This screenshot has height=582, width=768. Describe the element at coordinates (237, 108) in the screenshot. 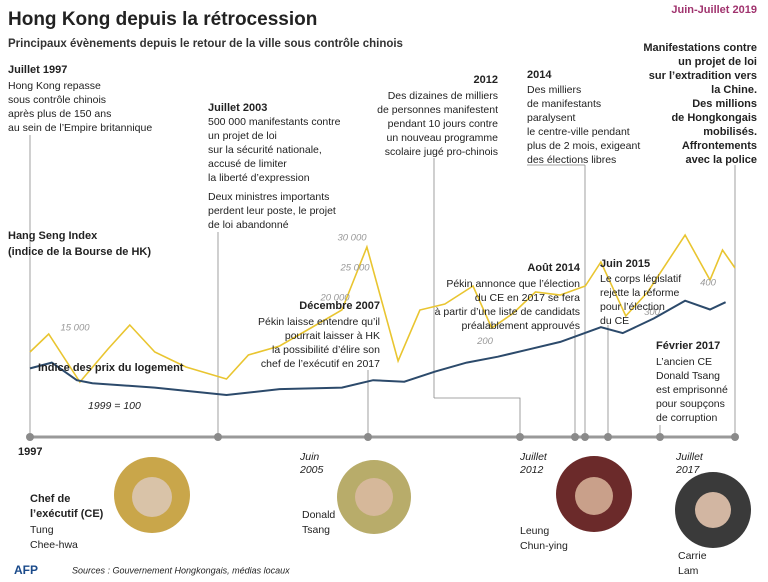

I see `event-title: Juillet 2003` at that location.